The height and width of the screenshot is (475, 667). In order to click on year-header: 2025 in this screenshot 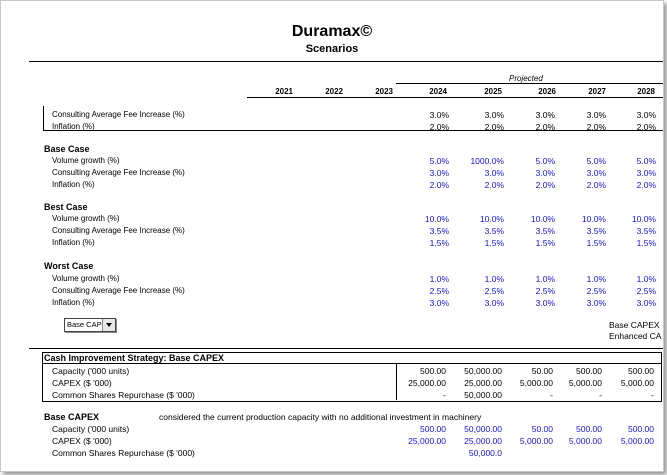, I will do `click(493, 91)`.